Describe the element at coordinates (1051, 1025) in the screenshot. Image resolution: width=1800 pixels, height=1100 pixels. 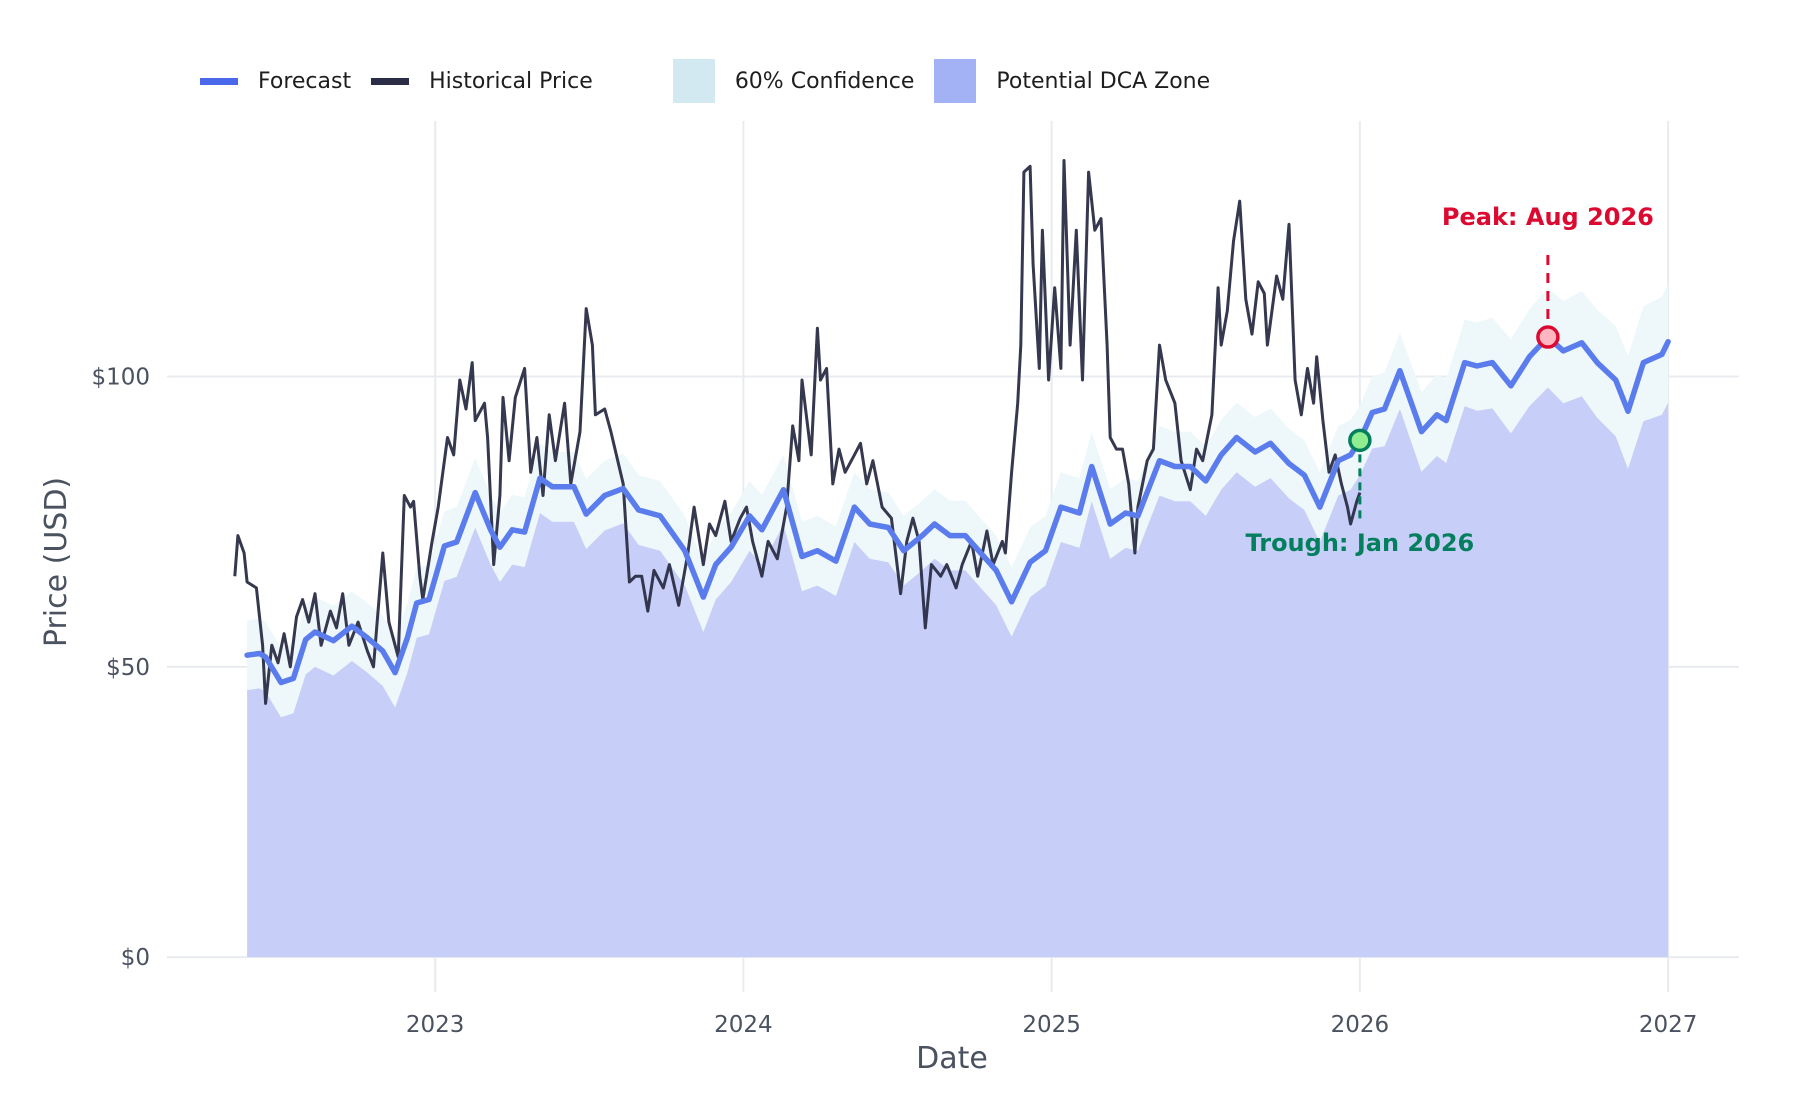
I see `x-tick-label: 2025` at that location.